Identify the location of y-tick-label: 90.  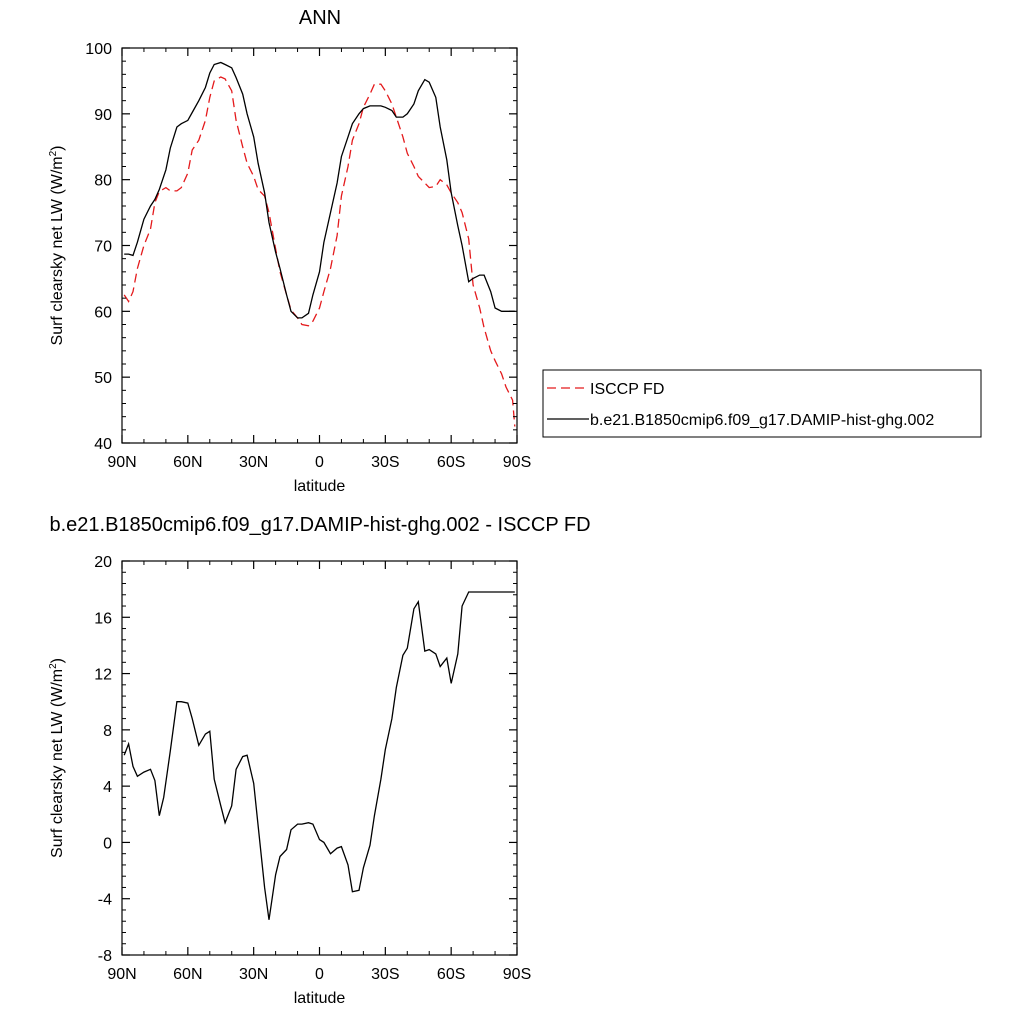
(103, 115).